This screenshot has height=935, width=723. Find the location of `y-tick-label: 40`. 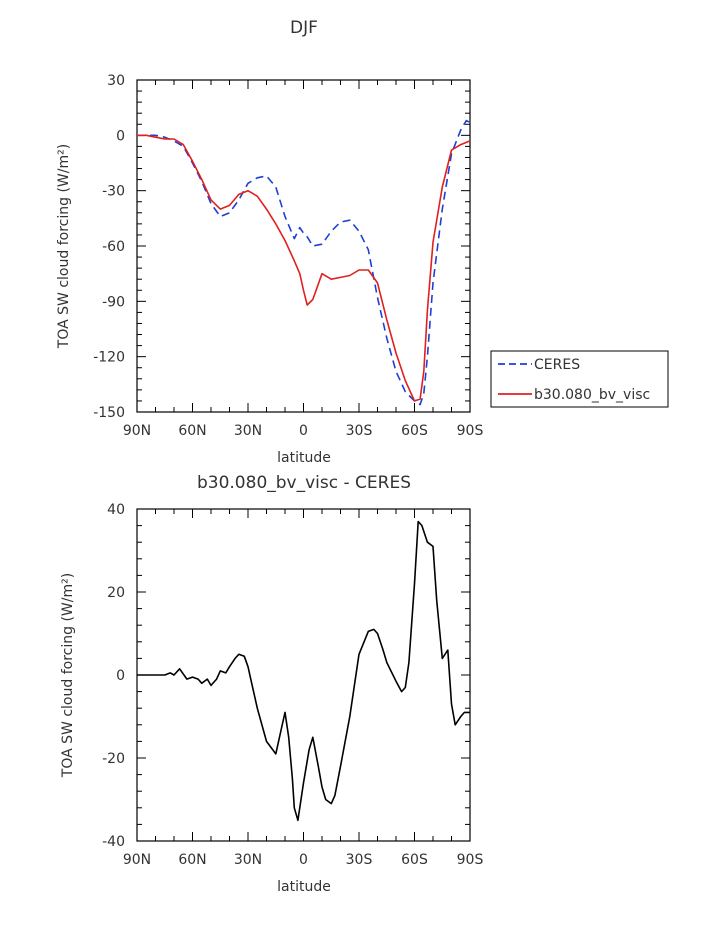

y-tick-label: 40 is located at coordinates (116, 510).